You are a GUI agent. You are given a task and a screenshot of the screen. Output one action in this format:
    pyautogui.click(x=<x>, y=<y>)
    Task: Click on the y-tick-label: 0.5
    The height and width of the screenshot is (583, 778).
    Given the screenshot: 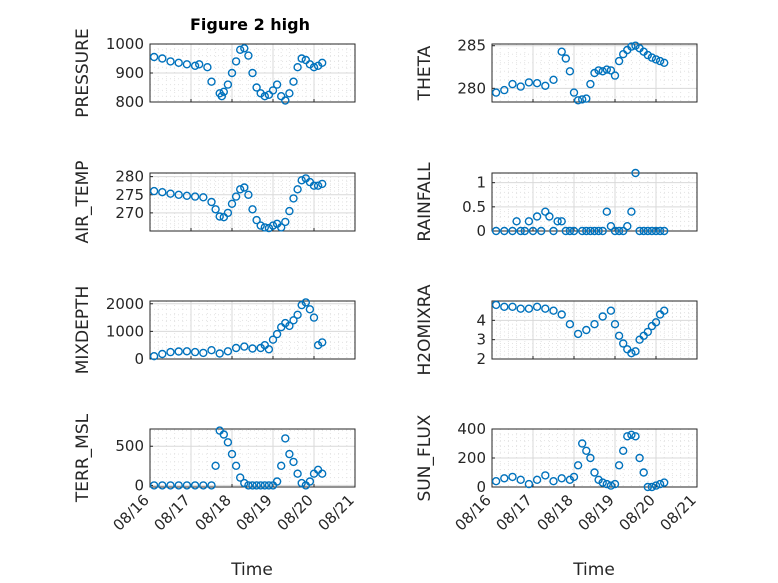 What is the action you would take?
    pyautogui.click(x=474, y=207)
    